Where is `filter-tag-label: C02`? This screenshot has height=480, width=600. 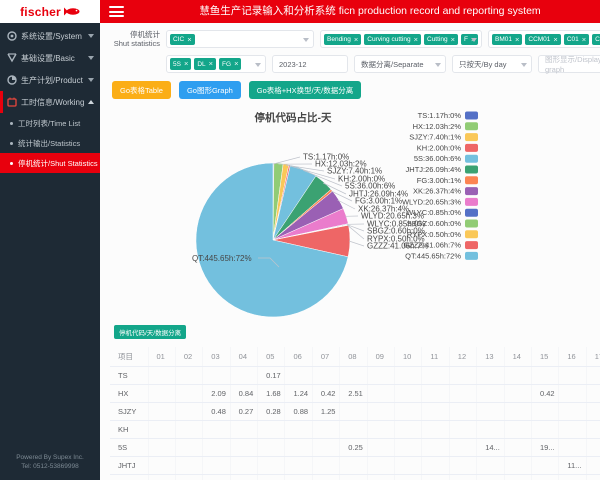
filter-tag-label: C02 is located at coordinates (597, 39).